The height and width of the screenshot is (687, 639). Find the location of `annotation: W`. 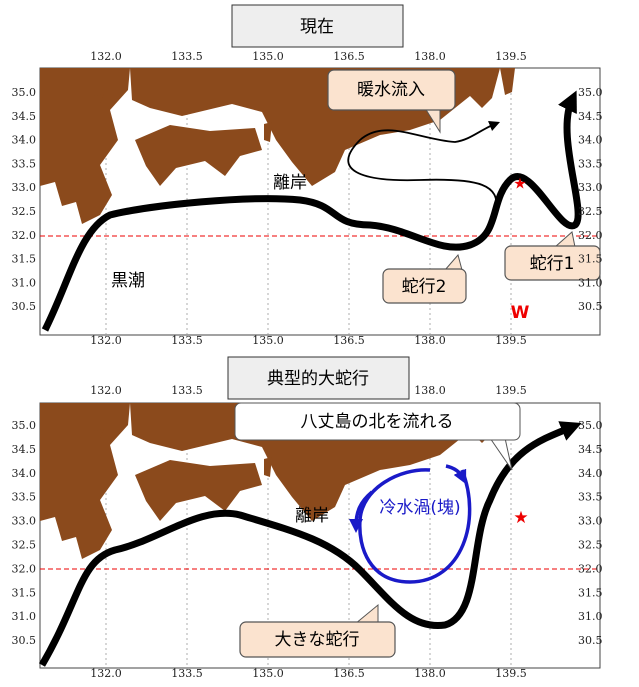

annotation: W is located at coordinates (520, 313).